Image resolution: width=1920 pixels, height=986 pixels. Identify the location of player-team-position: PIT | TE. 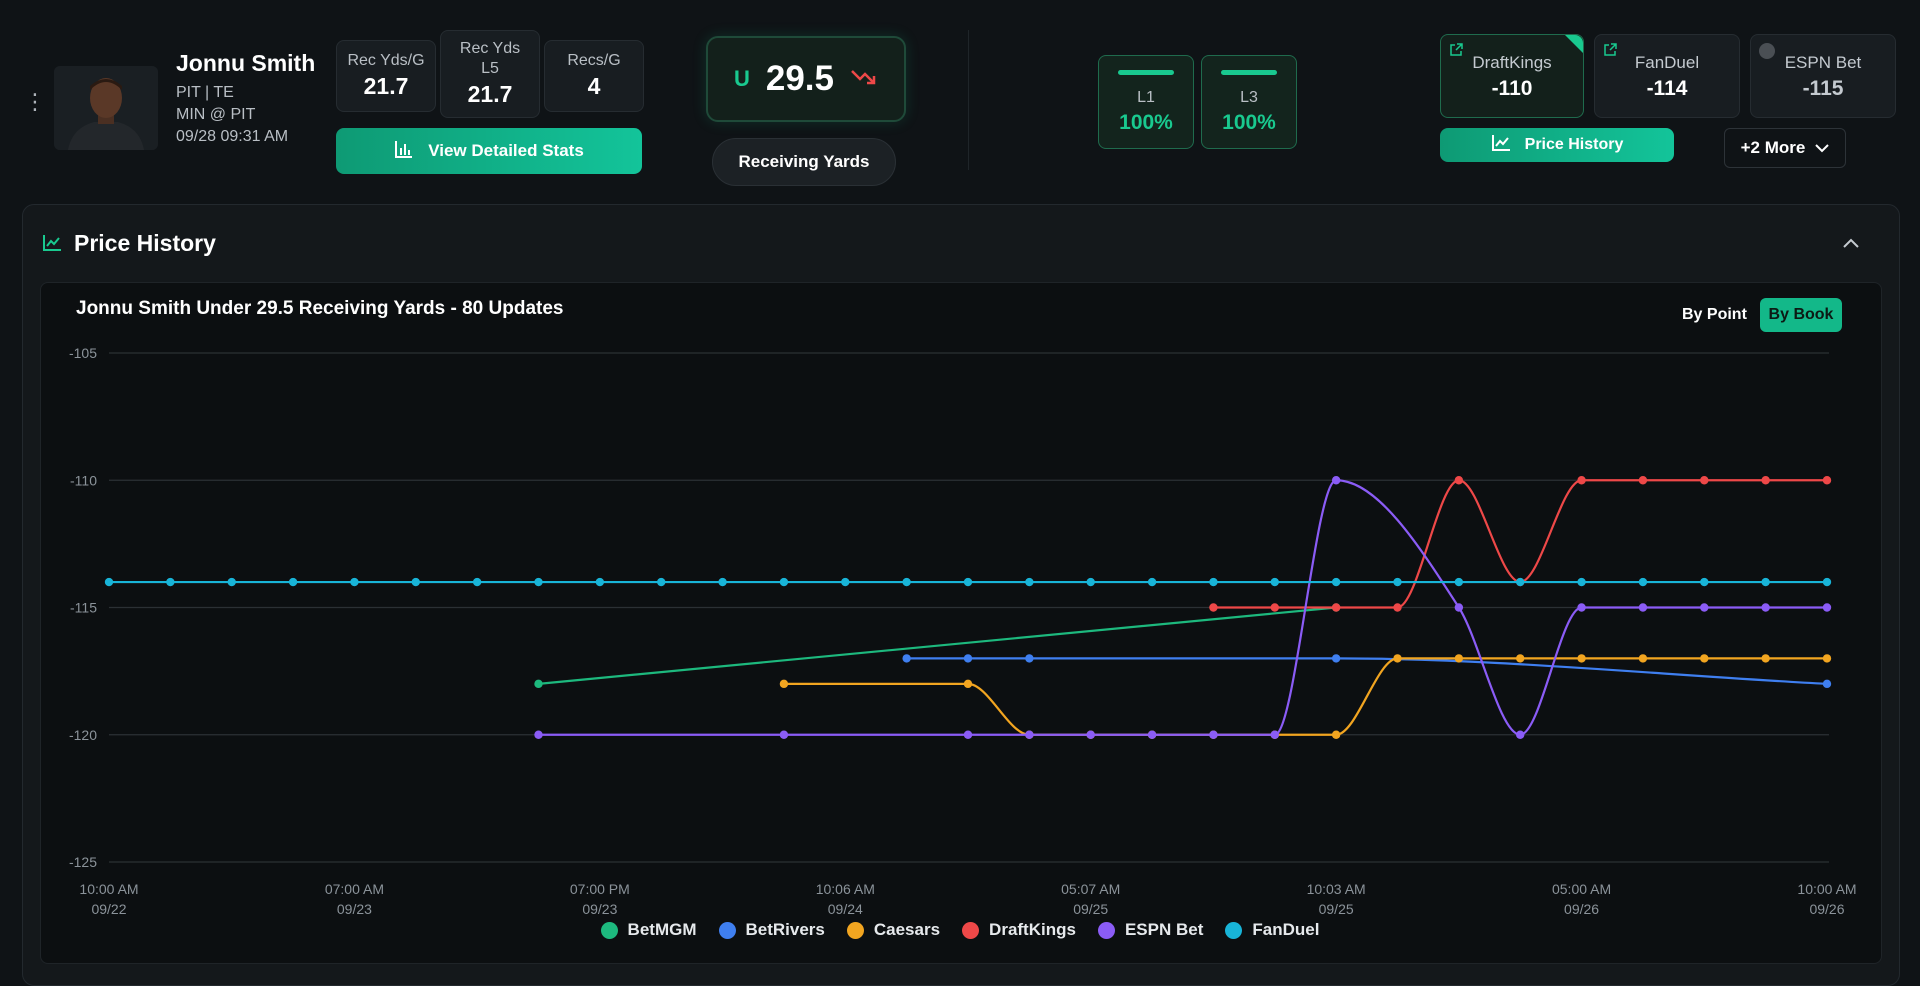
(205, 92).